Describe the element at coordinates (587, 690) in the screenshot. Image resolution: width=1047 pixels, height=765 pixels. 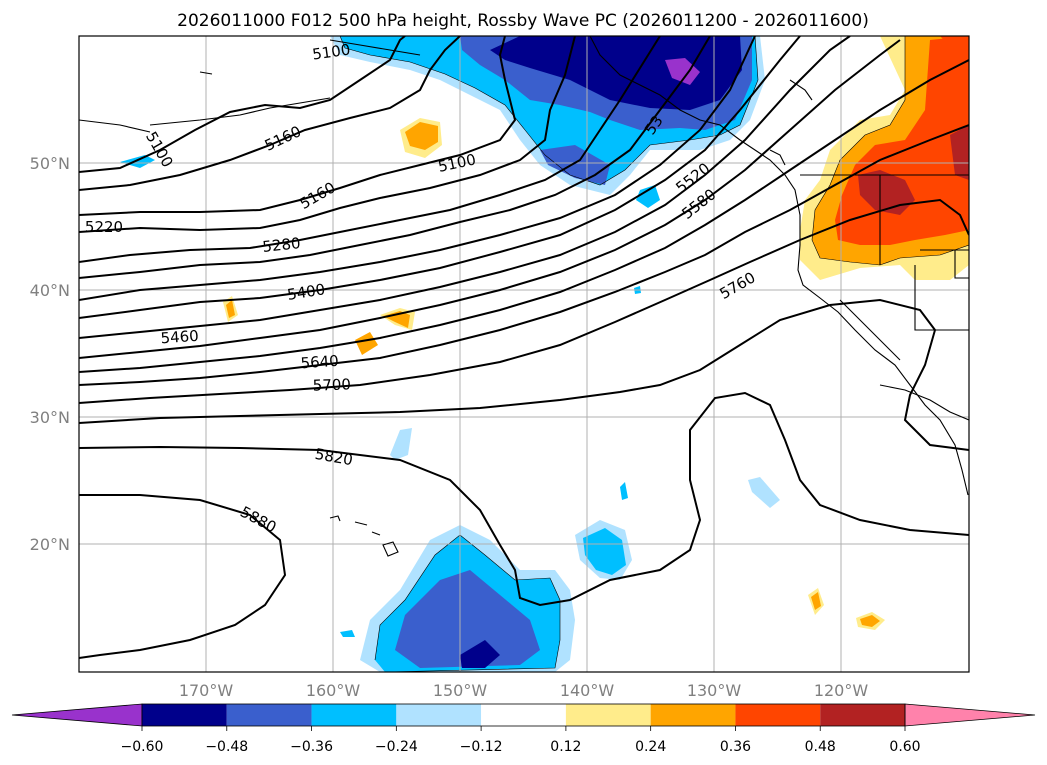
I see `lon-label: 140°W` at that location.